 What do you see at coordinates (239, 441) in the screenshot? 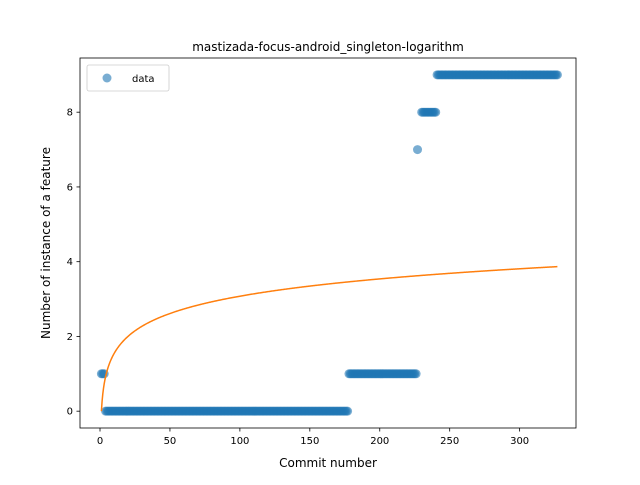
I see `x-tick-label: 100` at bounding box center [239, 441].